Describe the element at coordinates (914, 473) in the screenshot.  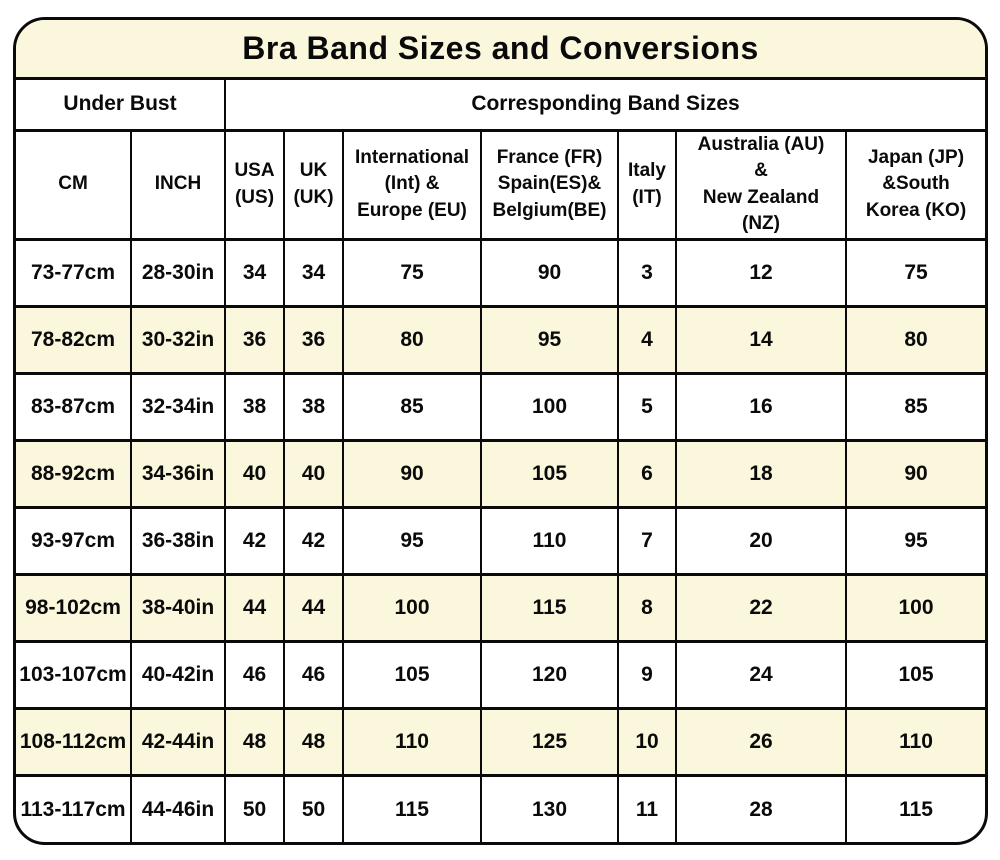
I see `cell-jp-ko: 90` at that location.